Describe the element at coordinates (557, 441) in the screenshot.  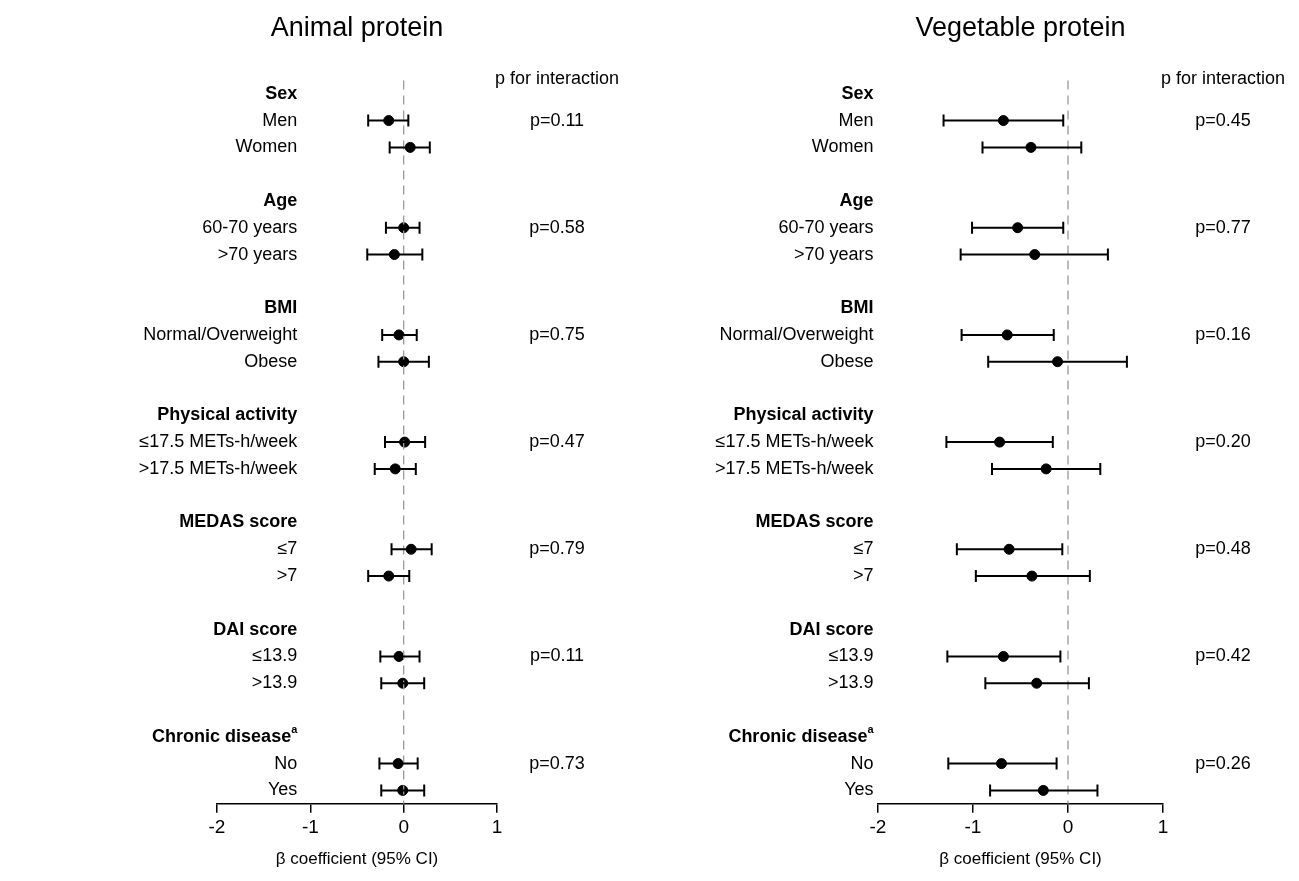
I see `text: p=0.47` at that location.